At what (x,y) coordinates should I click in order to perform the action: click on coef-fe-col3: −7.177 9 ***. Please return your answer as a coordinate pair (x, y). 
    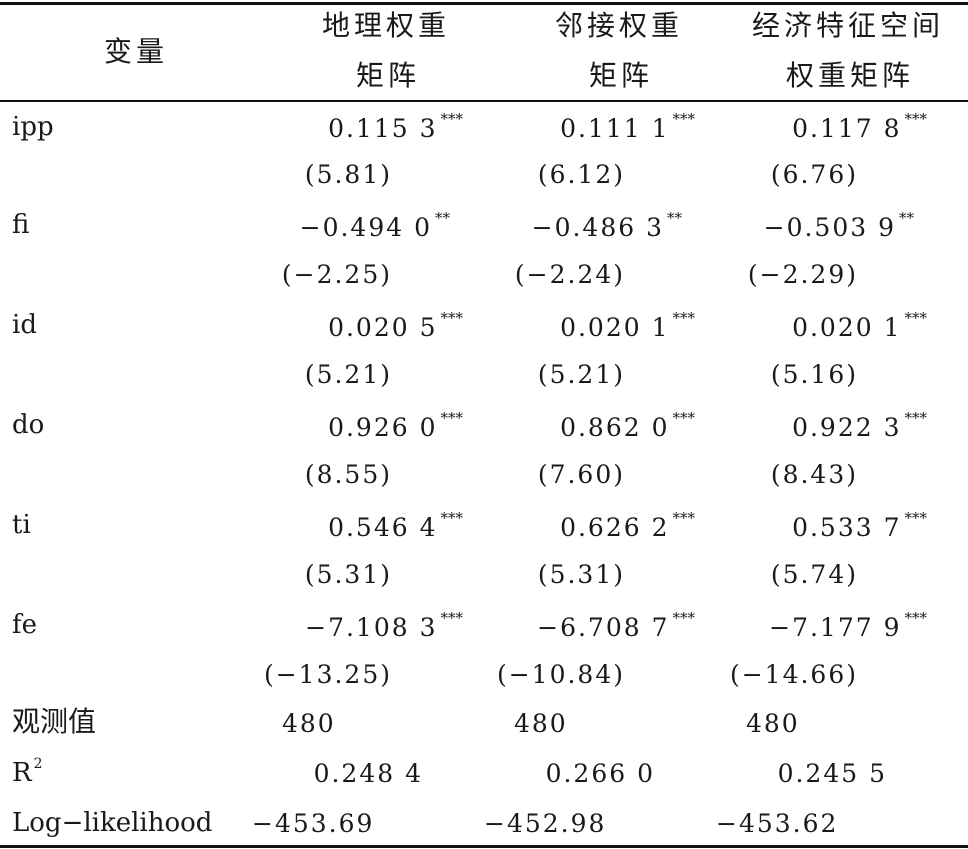
    Looking at the image, I should click on (848, 625).